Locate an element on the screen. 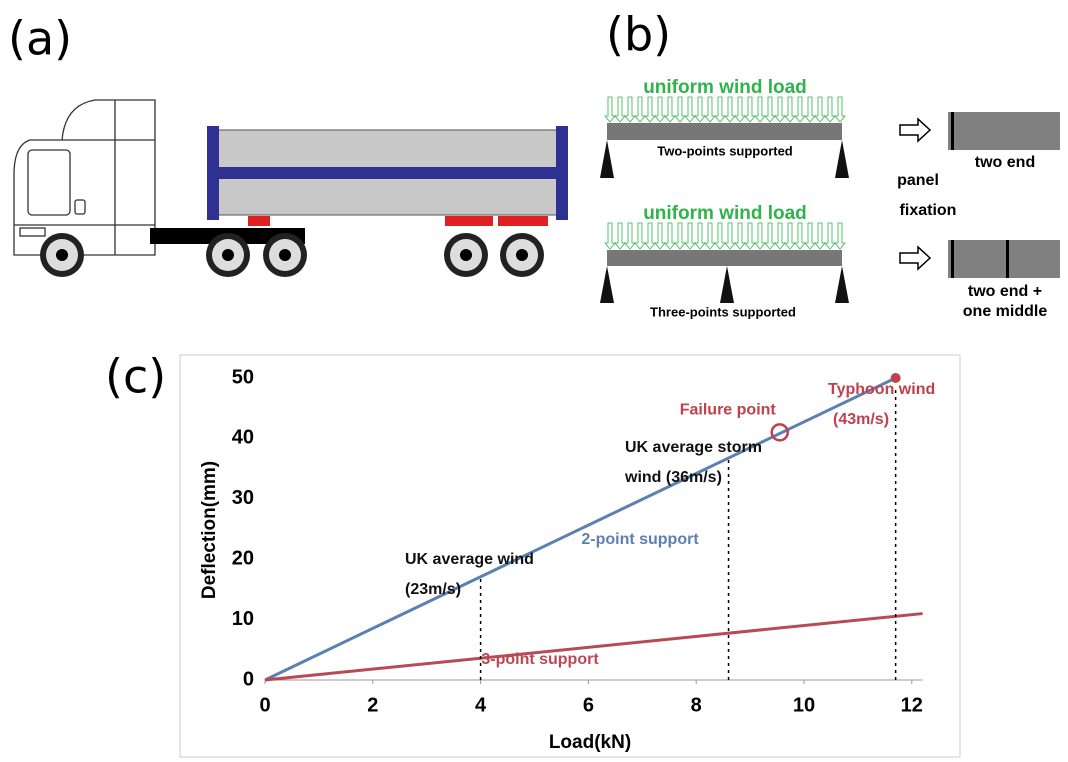 Image resolution: width=1068 pixels, height=762 pixels. y-axis-label: Deflection(mm) is located at coordinates (209, 530).